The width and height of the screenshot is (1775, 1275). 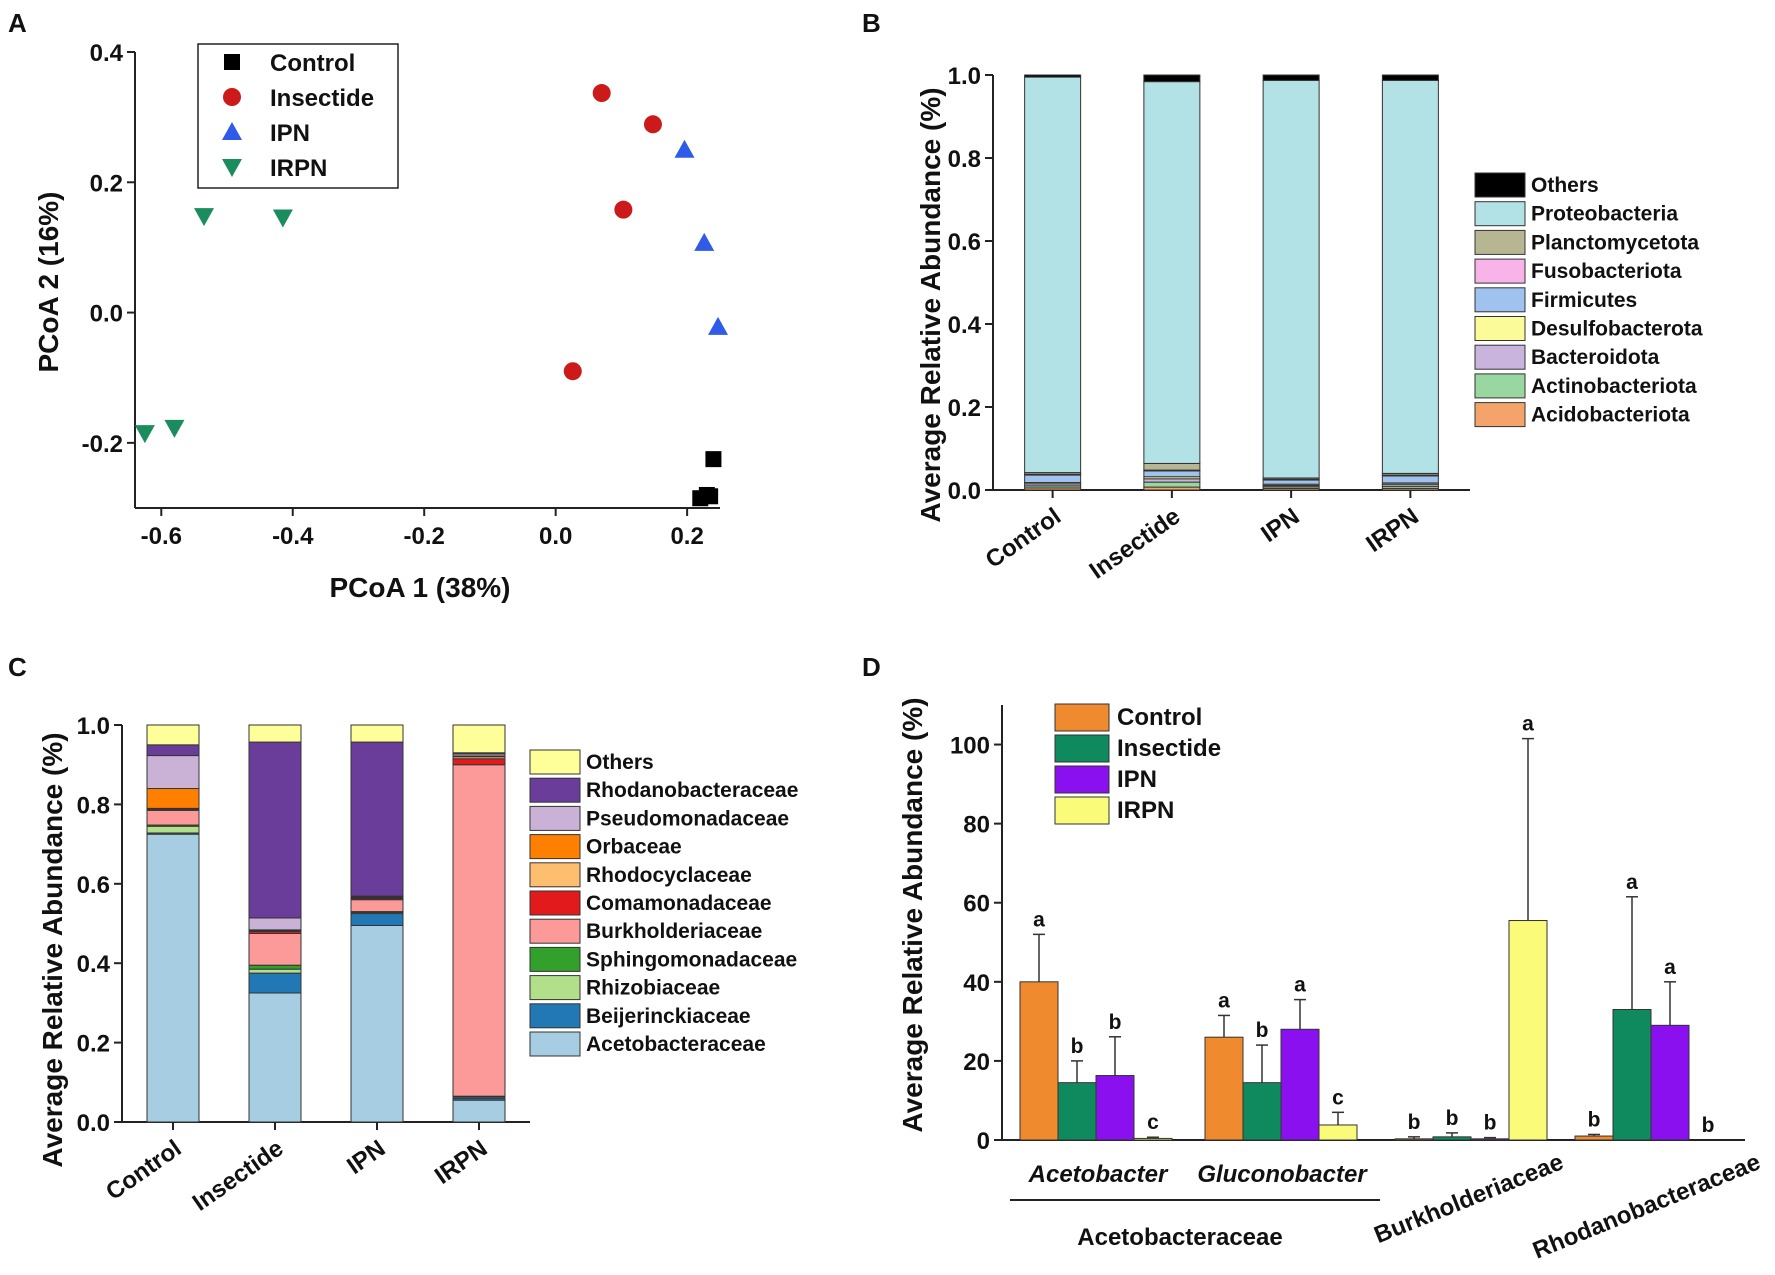 I want to click on panel-a-legend-marker-irpn, so click(x=232, y=168).